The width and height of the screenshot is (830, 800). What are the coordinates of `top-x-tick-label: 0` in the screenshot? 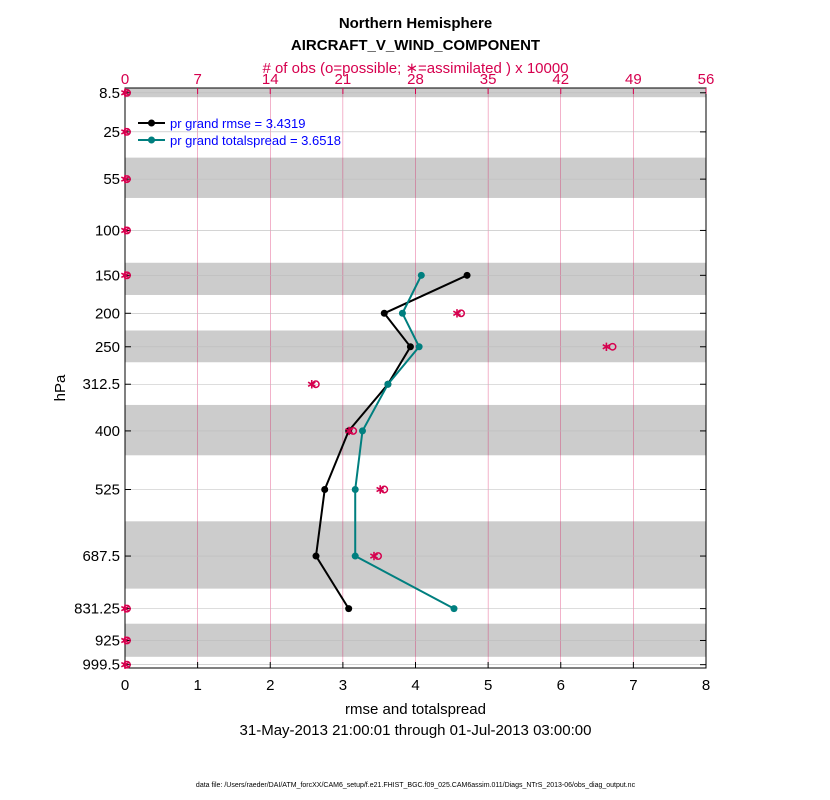 It's located at (125, 79).